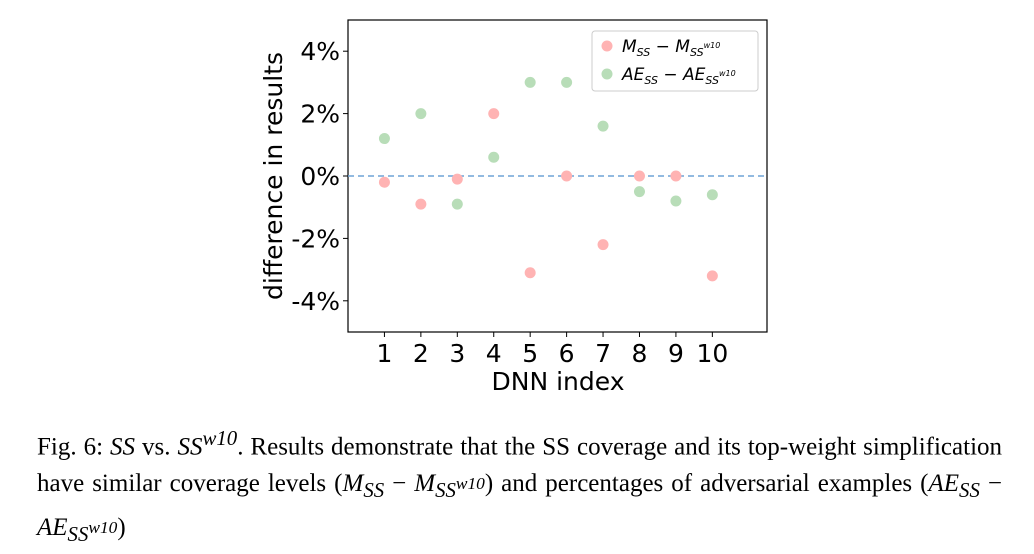 This screenshot has height=554, width=1034. I want to click on y-tick-label: 0%, so click(320, 176).